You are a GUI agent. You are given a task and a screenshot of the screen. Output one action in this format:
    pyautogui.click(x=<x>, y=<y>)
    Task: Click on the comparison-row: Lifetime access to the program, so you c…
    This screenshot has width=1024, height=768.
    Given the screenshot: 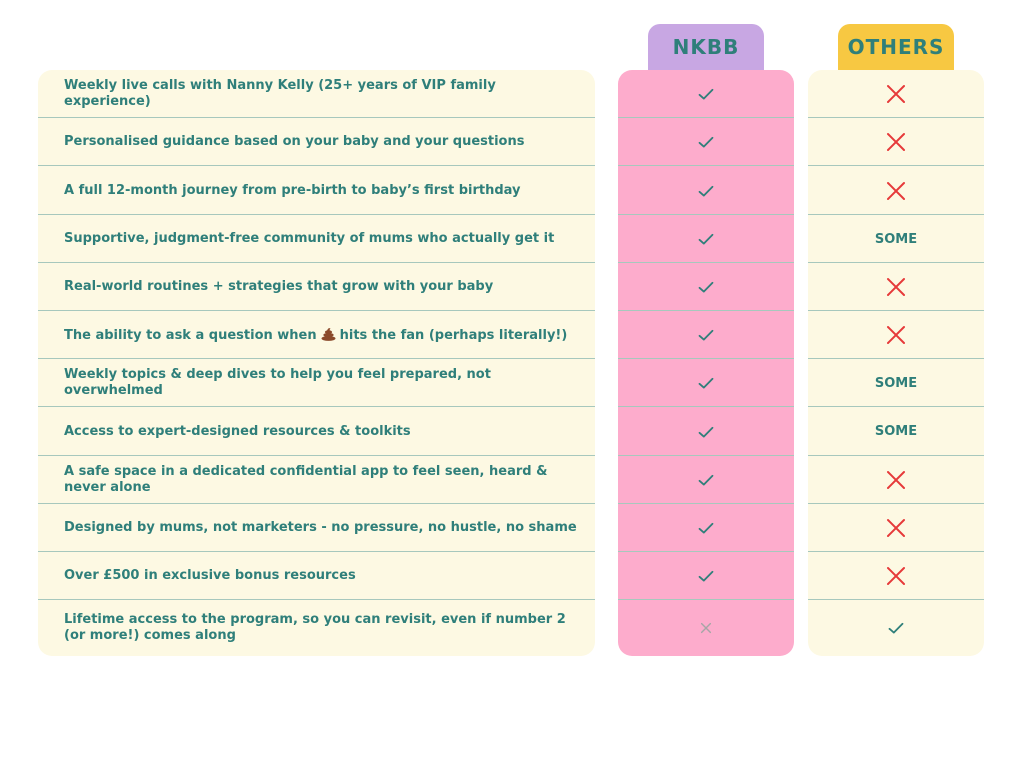 What is the action you would take?
    pyautogui.click(x=512, y=627)
    